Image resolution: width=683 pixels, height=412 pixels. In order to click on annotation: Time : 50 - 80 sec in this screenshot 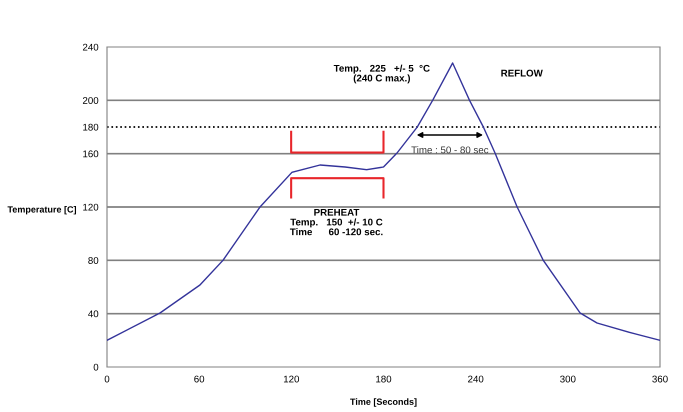, I will do `click(449, 150)`.